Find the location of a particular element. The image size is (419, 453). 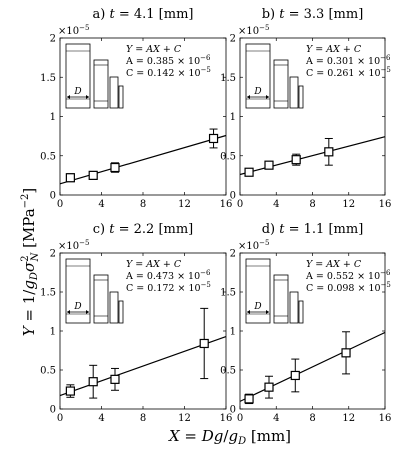

fit-annotation-line: A = 0.301 × 10−6 is located at coordinates (348, 60).